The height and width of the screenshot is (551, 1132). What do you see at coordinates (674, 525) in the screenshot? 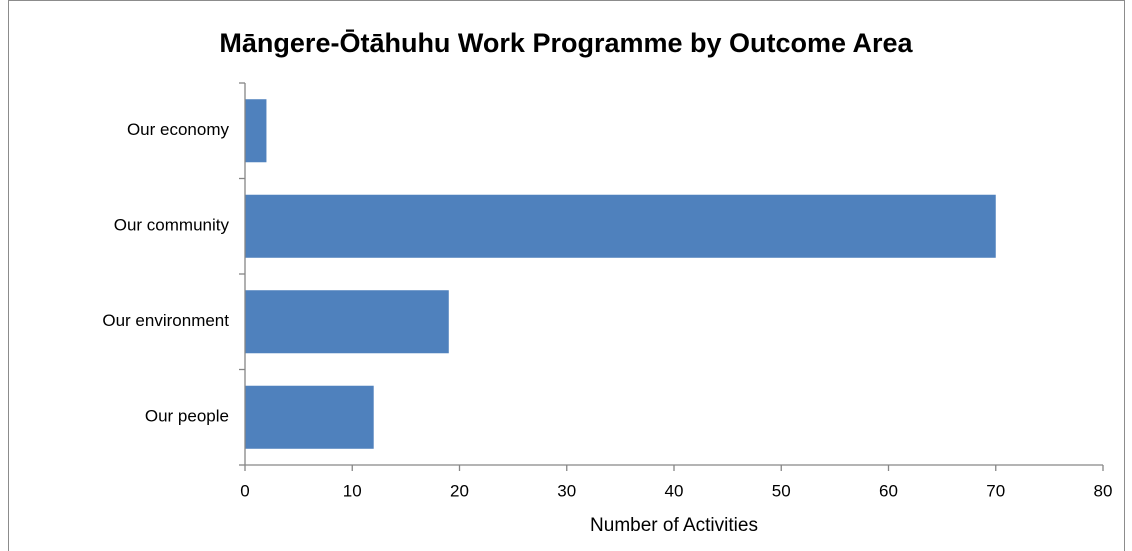
I see `x-axis-title: Number of Activities` at bounding box center [674, 525].